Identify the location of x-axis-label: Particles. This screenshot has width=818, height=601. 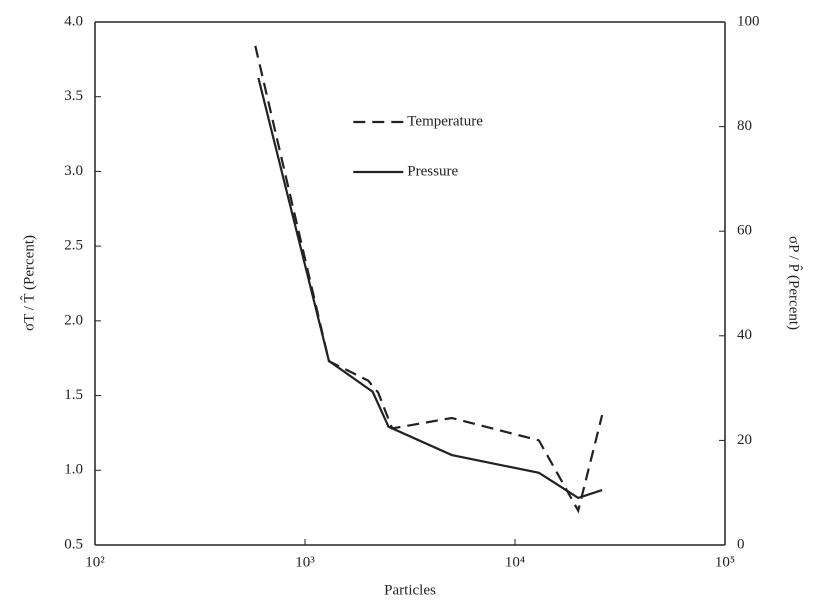
(410, 590).